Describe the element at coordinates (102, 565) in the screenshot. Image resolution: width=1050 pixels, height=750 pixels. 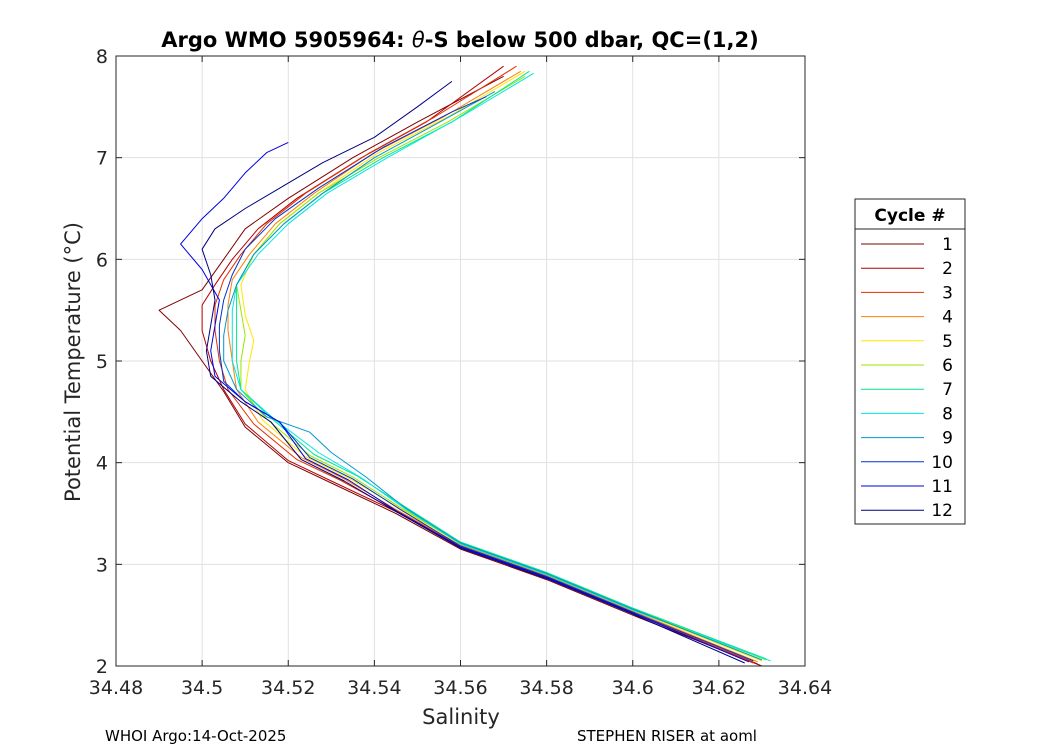
I see `y-tick-label: 3` at that location.